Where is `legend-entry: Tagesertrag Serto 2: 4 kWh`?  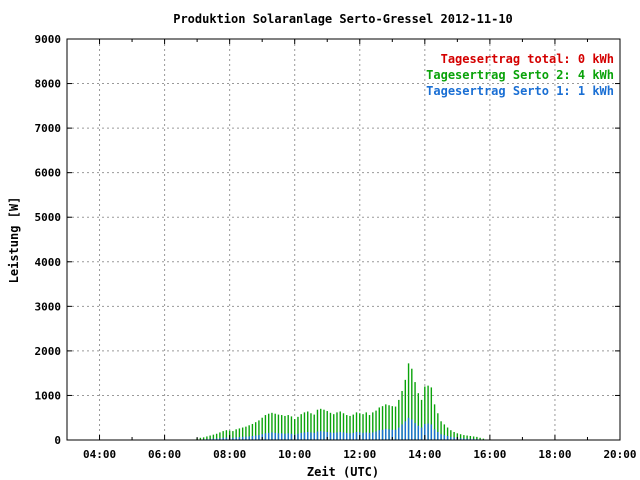
legend-entry: Tagesertrag Serto 2: 4 kWh is located at coordinates (520, 75).